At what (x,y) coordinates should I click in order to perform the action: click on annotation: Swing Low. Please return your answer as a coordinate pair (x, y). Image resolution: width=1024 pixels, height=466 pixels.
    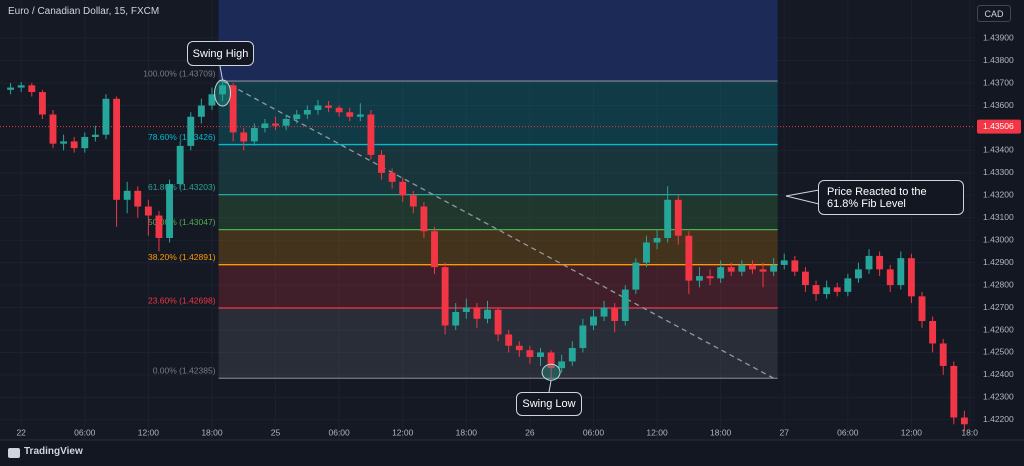
    Looking at the image, I should click on (549, 404).